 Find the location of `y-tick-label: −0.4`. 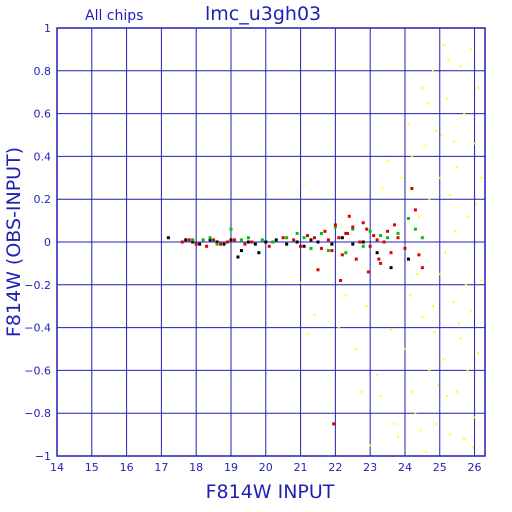

y-tick-label: −0.4 is located at coordinates (37, 328).